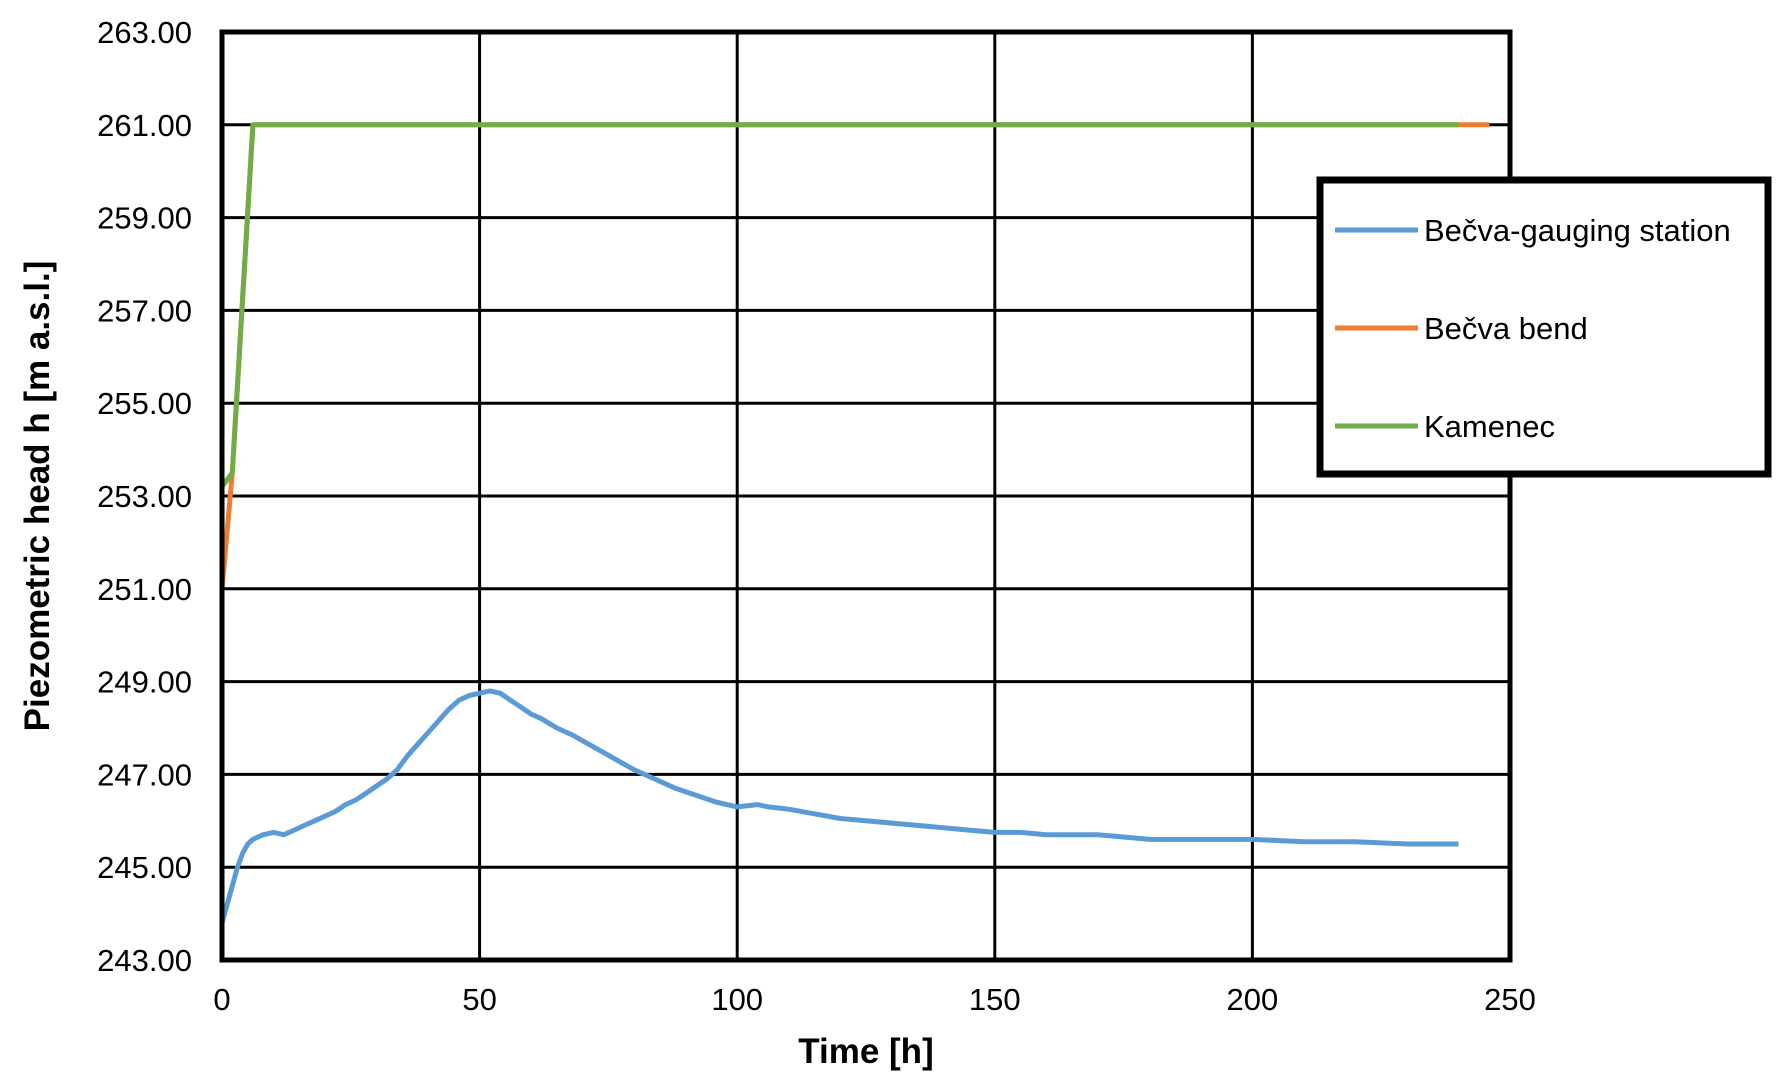 The height and width of the screenshot is (1090, 1778). What do you see at coordinates (144, 125) in the screenshot?
I see `y-tick-label: 261.00` at bounding box center [144, 125].